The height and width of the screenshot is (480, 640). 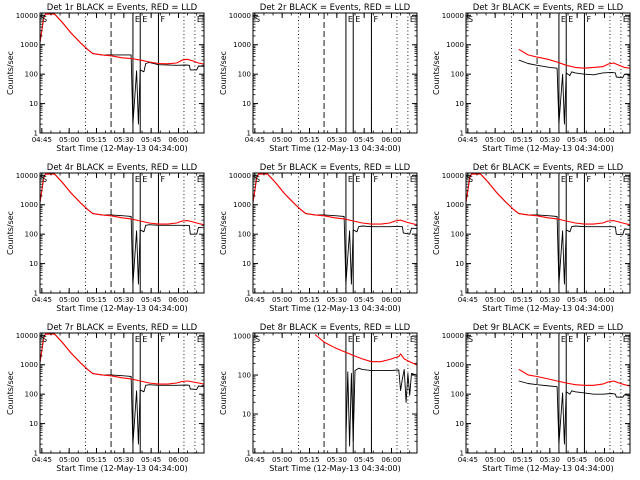 I want to click on panel-title: Det 7r BLACK = Events, RED = LLD, so click(x=122, y=328).